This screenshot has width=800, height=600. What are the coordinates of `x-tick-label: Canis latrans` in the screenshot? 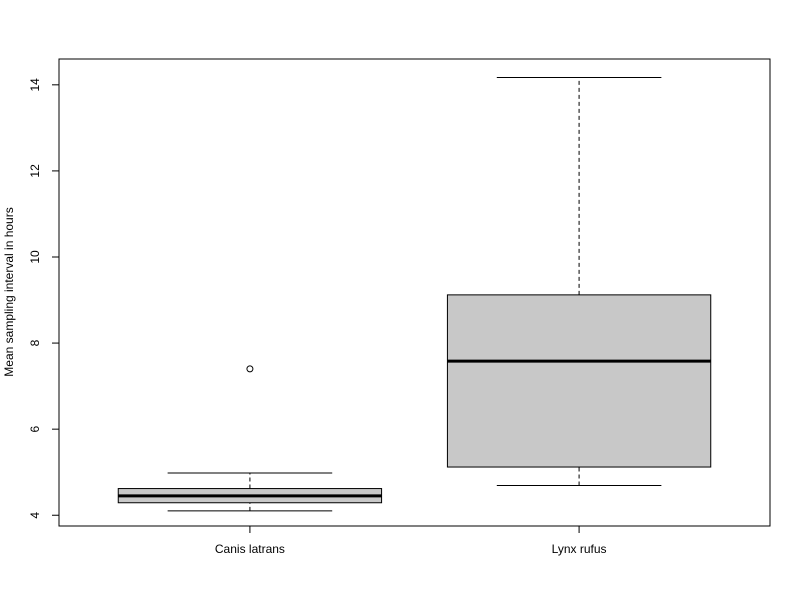 It's located at (250, 549).